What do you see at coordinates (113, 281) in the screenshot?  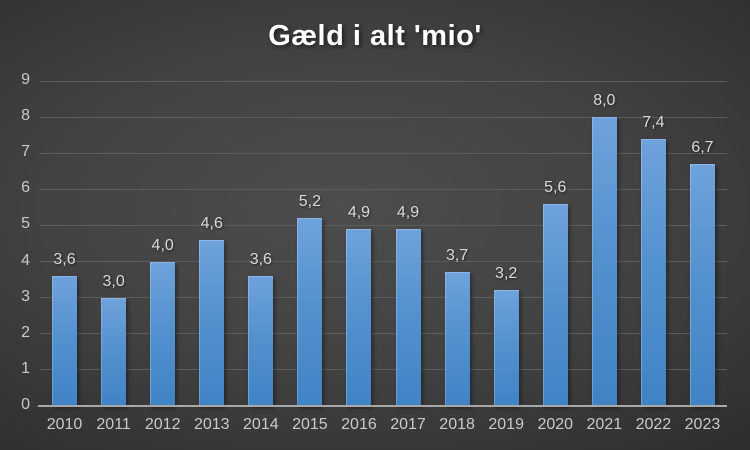 I see `data-label: 3,0` at bounding box center [113, 281].